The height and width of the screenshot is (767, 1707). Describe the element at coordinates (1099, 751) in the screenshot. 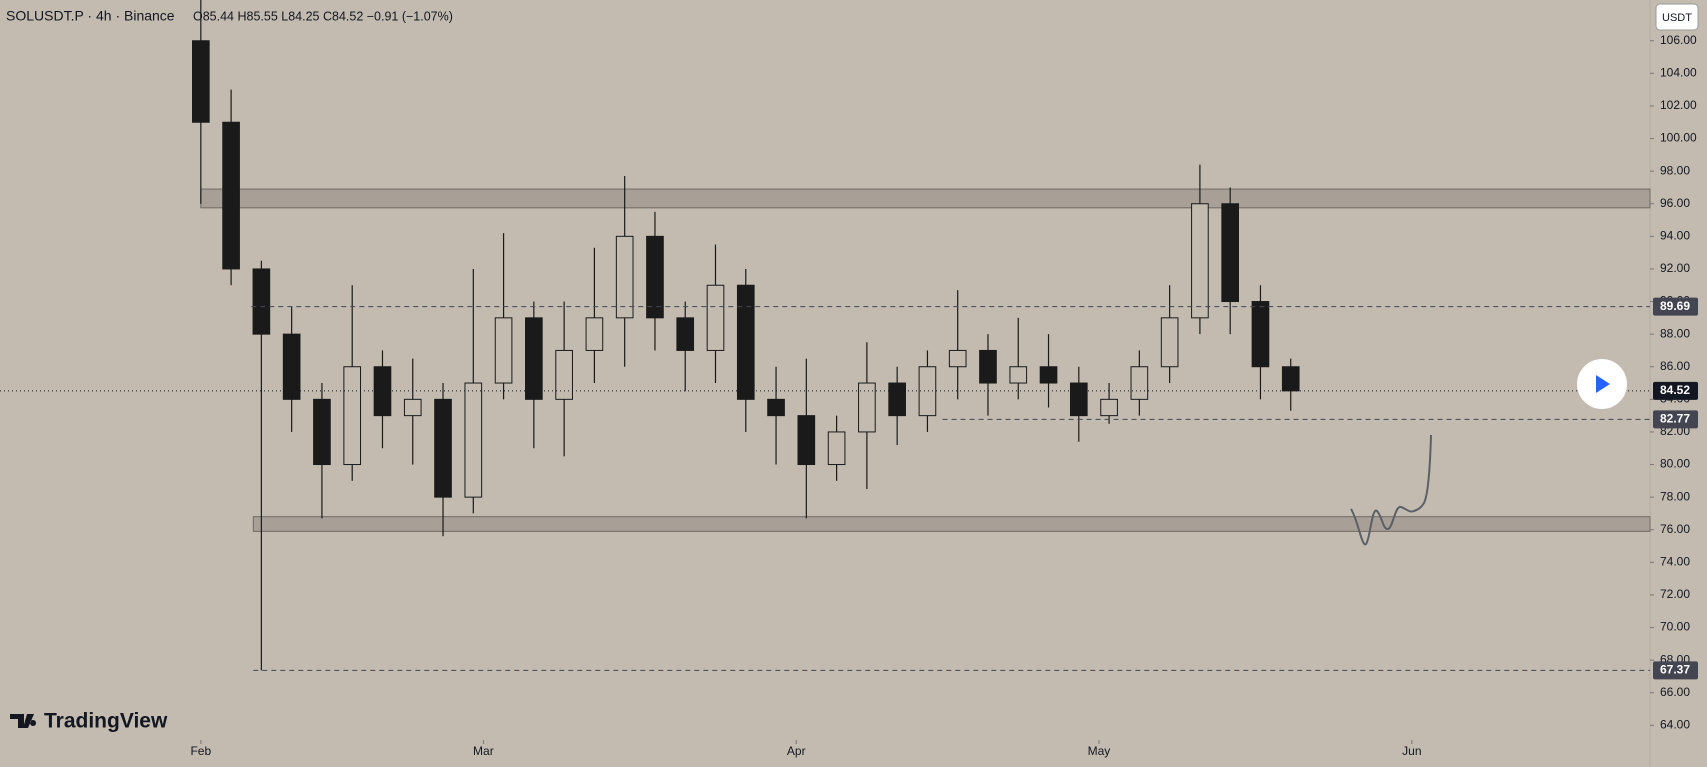

I see `x-tick-label: May` at that location.